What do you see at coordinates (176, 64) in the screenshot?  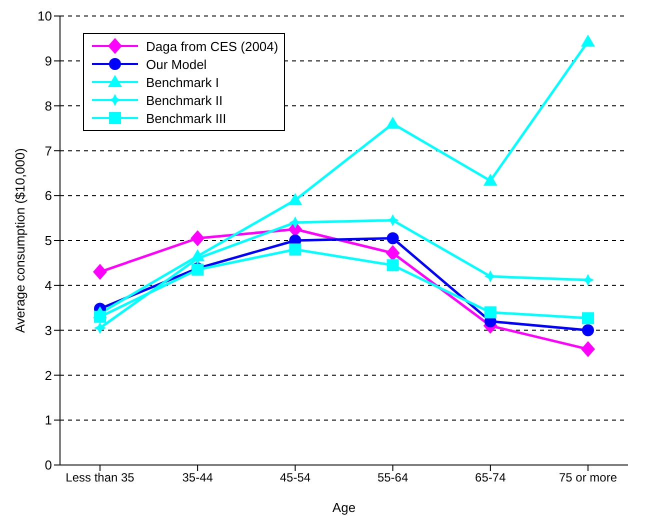 I see `legend-label: Our Model` at bounding box center [176, 64].